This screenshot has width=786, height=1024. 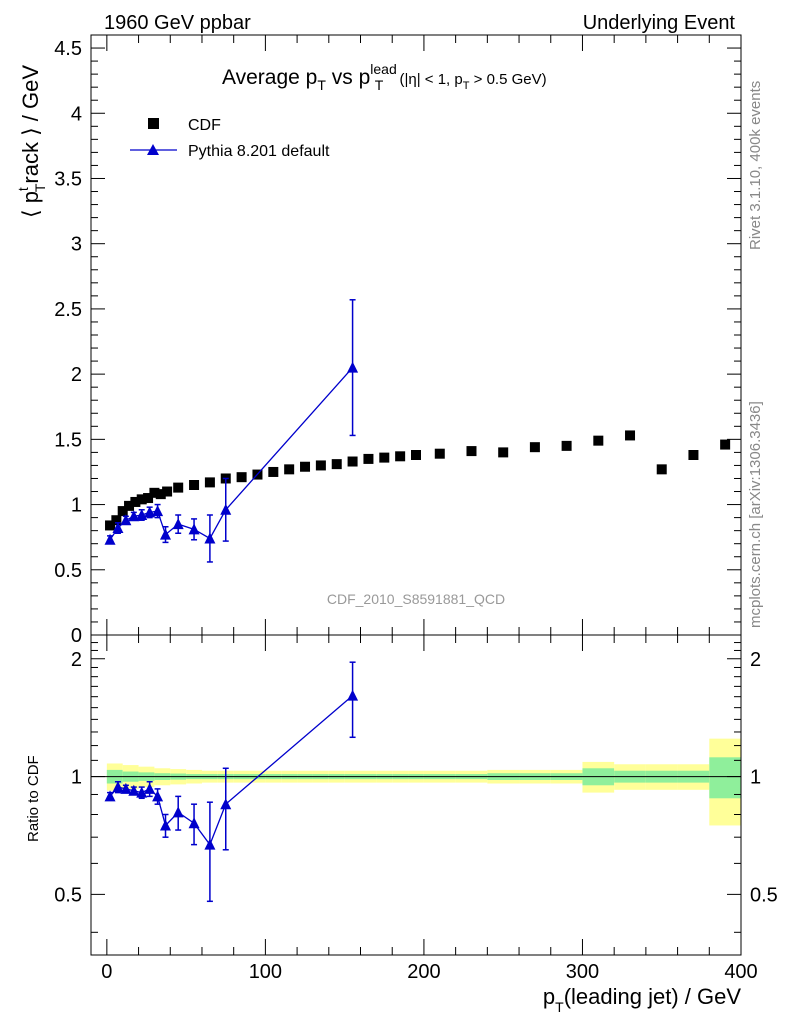 I want to click on xlabel-a: p, so click(x=549, y=996).